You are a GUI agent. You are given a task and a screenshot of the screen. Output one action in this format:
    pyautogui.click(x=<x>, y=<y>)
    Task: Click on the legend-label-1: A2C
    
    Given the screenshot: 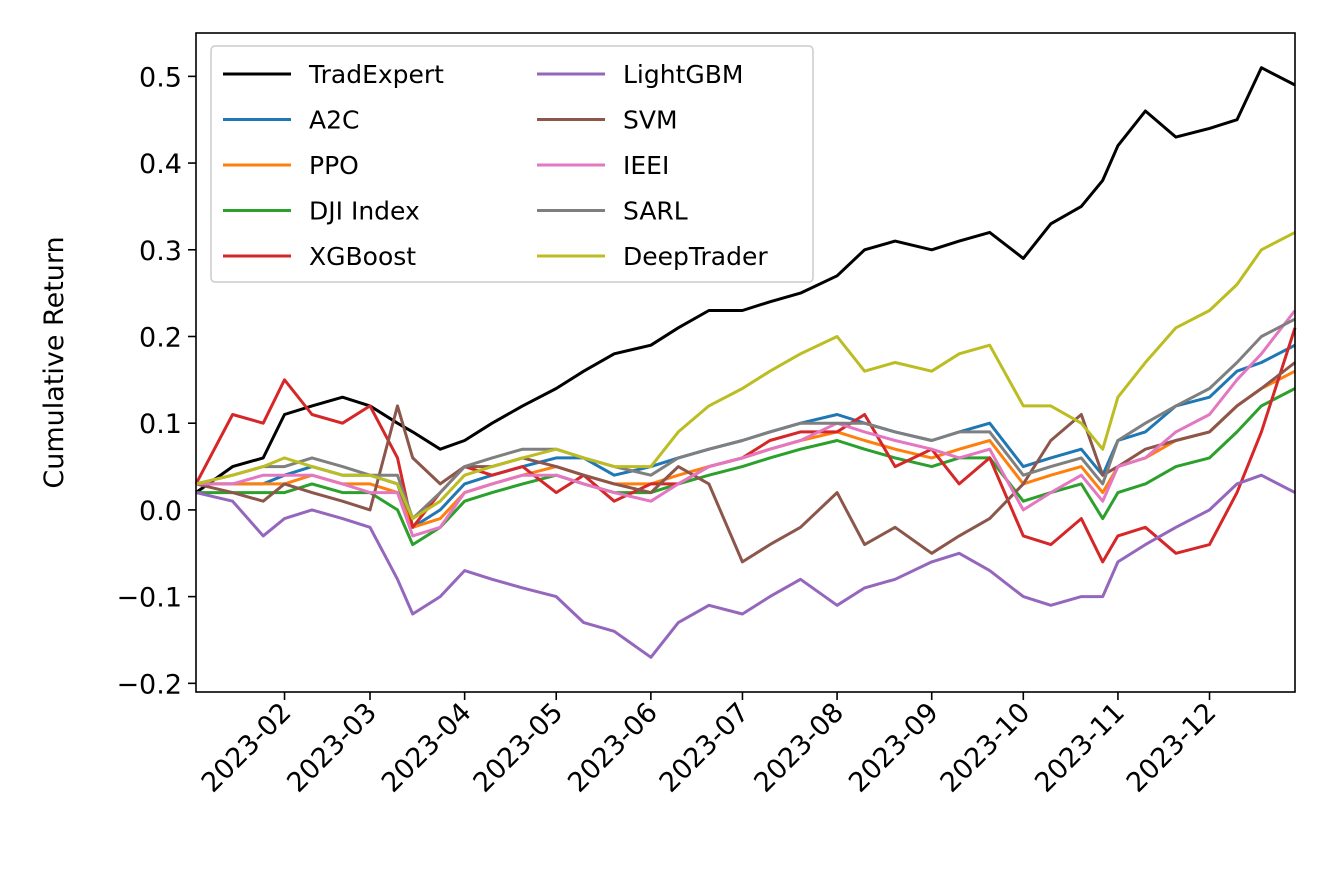 What is the action you would take?
    pyautogui.click(x=334, y=120)
    